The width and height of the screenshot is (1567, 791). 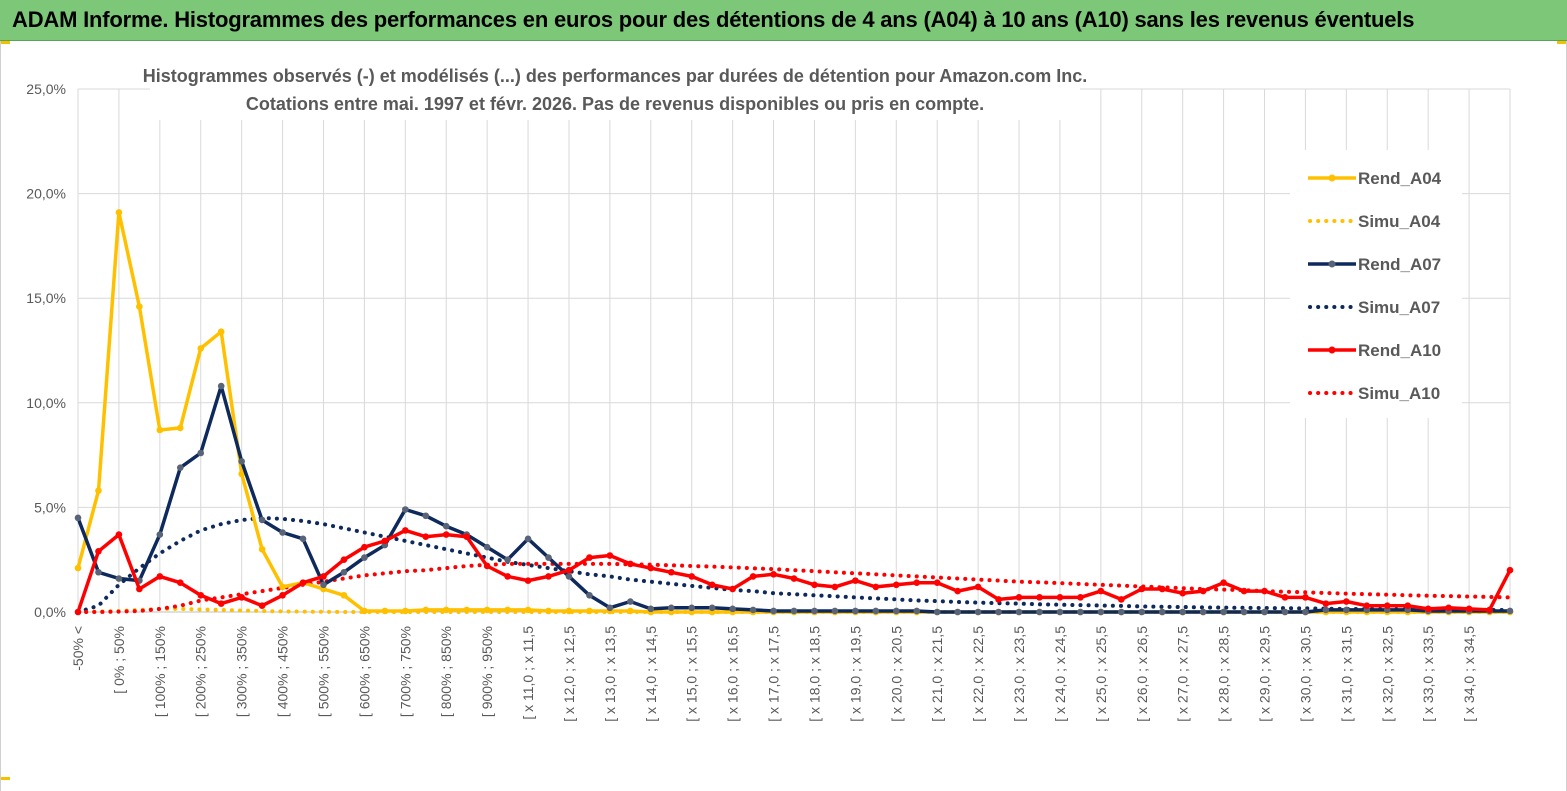 I want to click on x-tick-label: [ x 19,0 ; x 19,5, so click(x=855, y=674).